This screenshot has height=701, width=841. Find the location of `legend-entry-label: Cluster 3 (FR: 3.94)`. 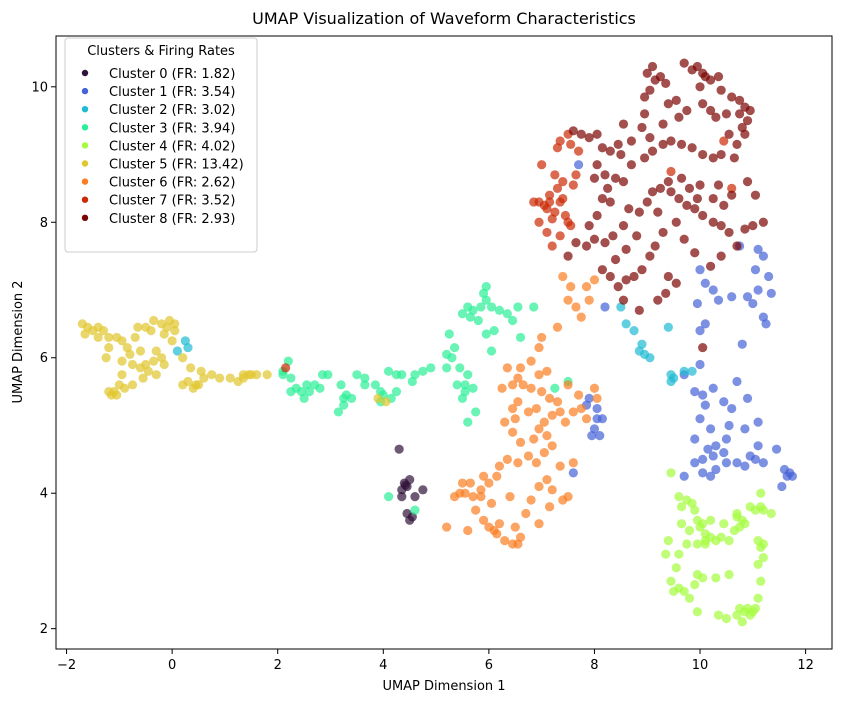

legend-entry-label: Cluster 3 (FR: 3.94) is located at coordinates (172, 128).